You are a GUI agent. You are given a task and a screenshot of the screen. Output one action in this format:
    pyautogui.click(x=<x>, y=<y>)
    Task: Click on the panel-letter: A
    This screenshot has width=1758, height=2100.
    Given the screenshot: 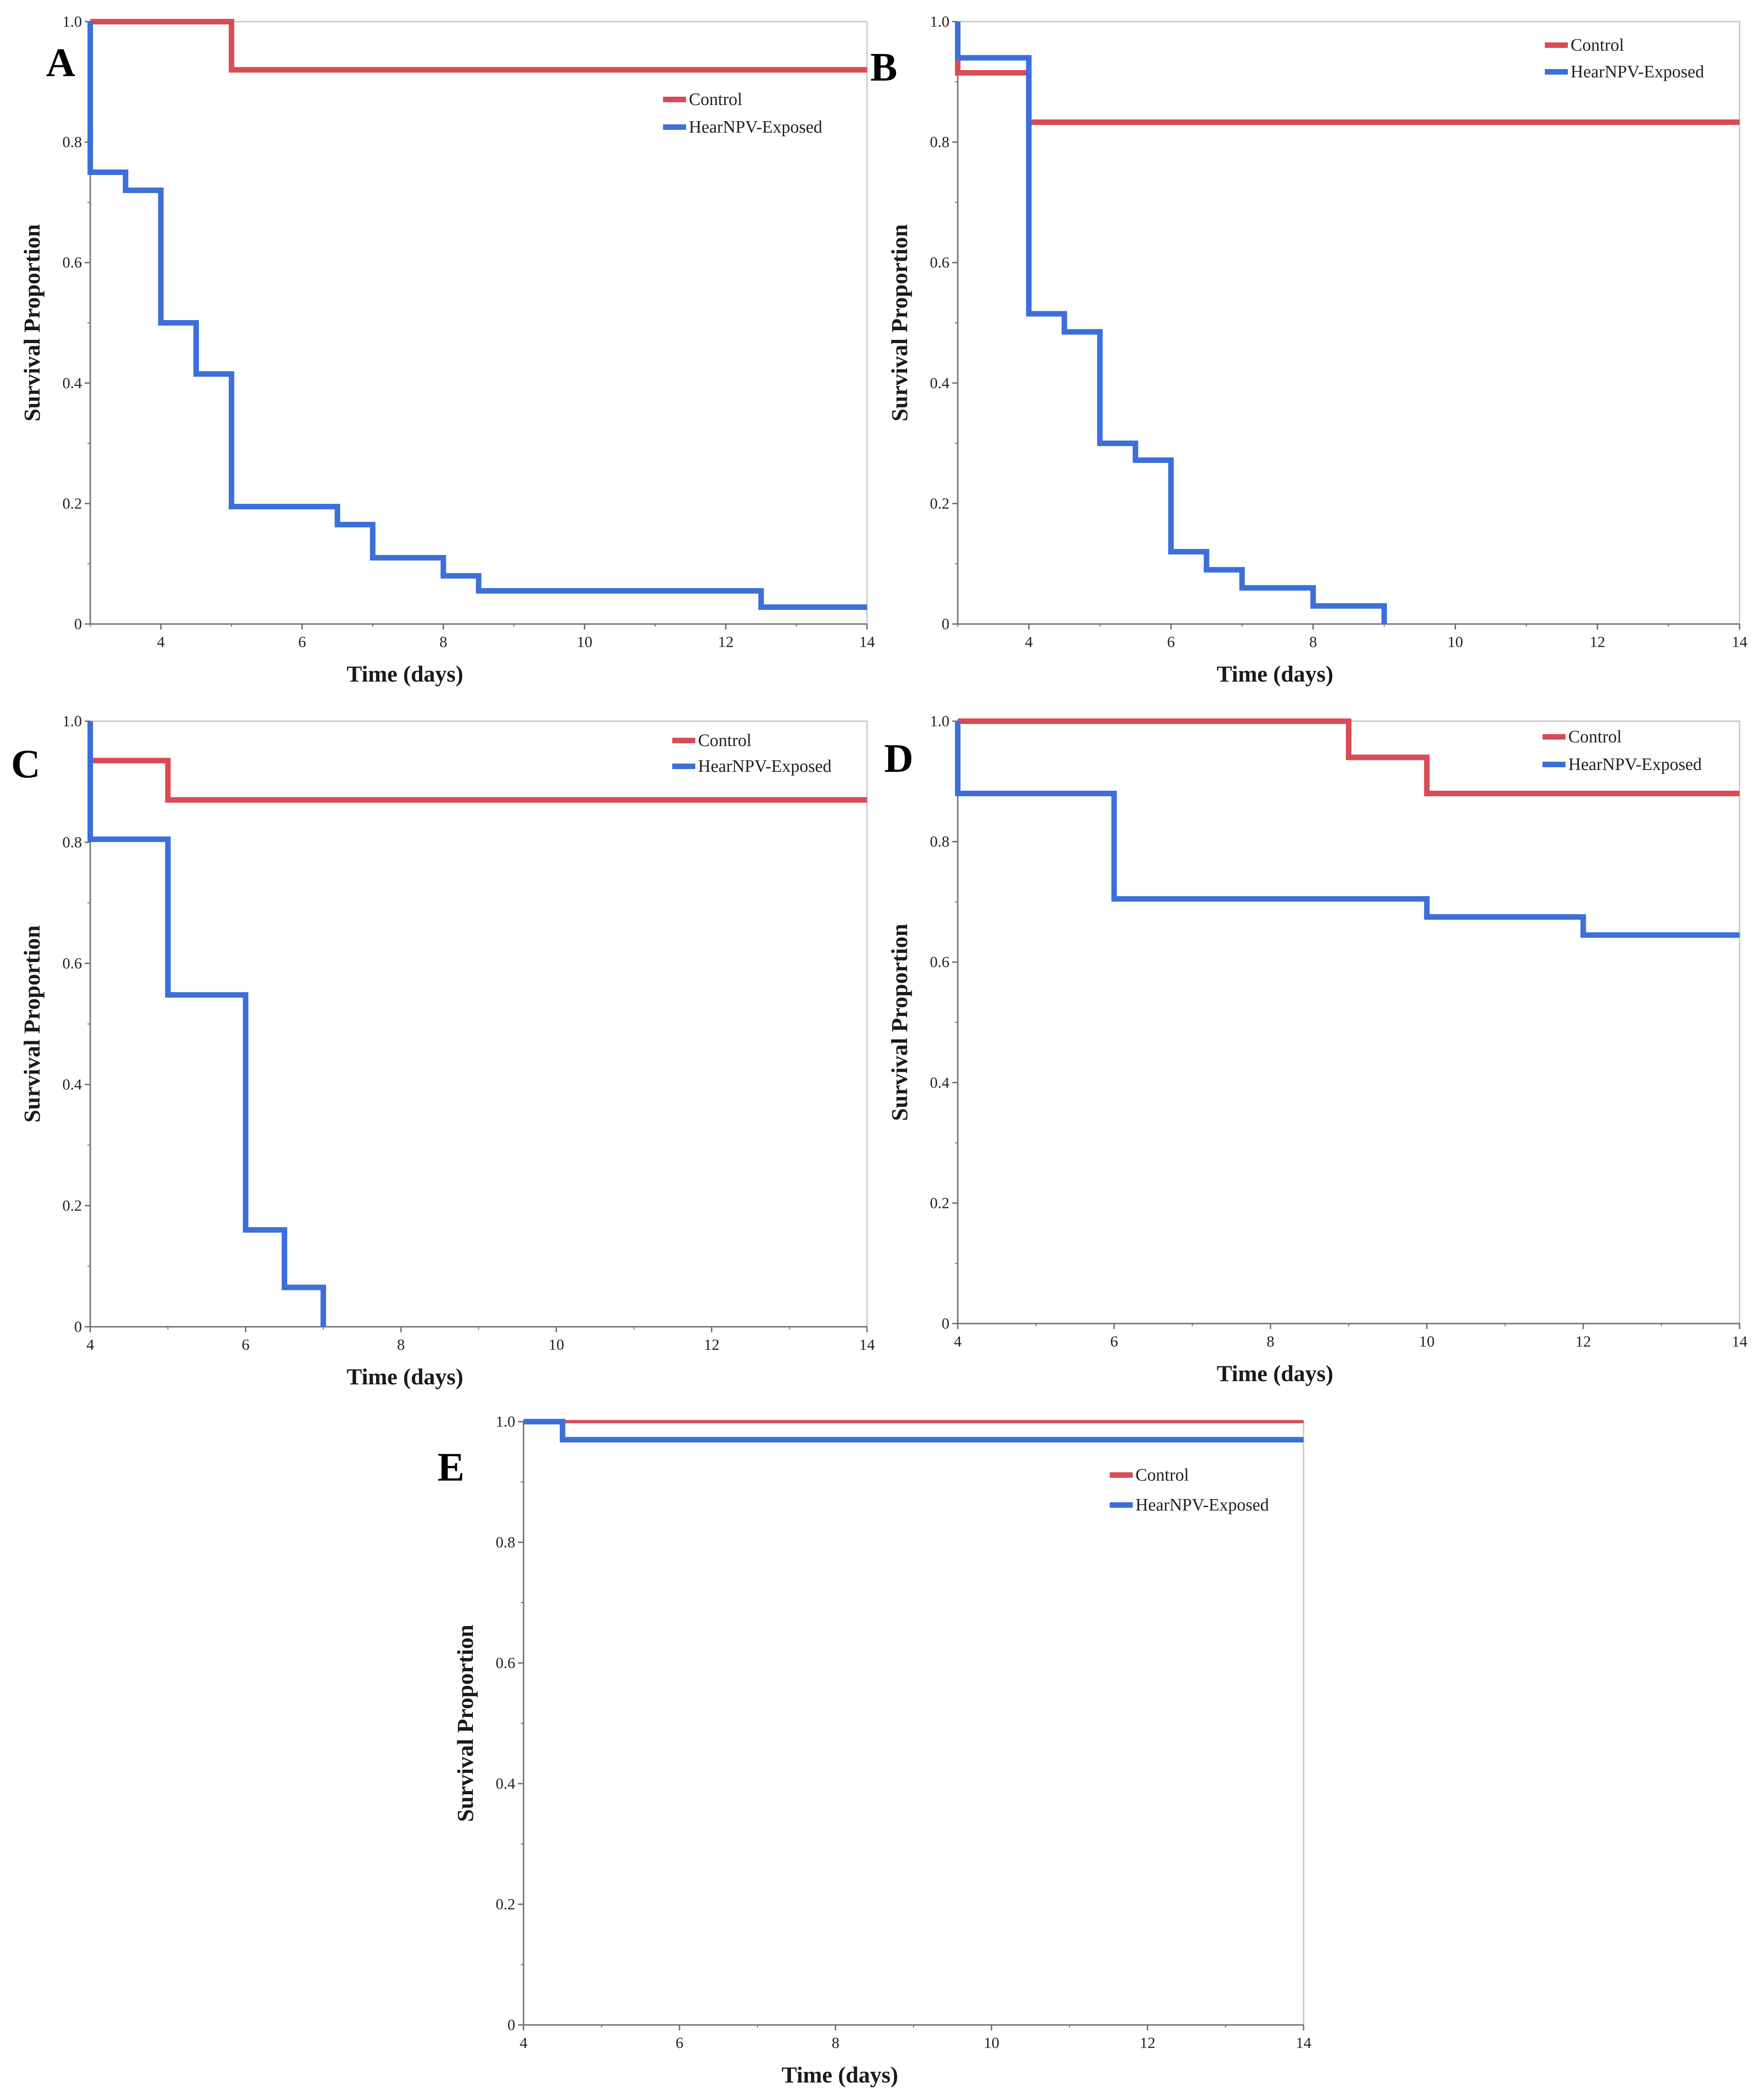 What is the action you would take?
    pyautogui.click(x=61, y=63)
    